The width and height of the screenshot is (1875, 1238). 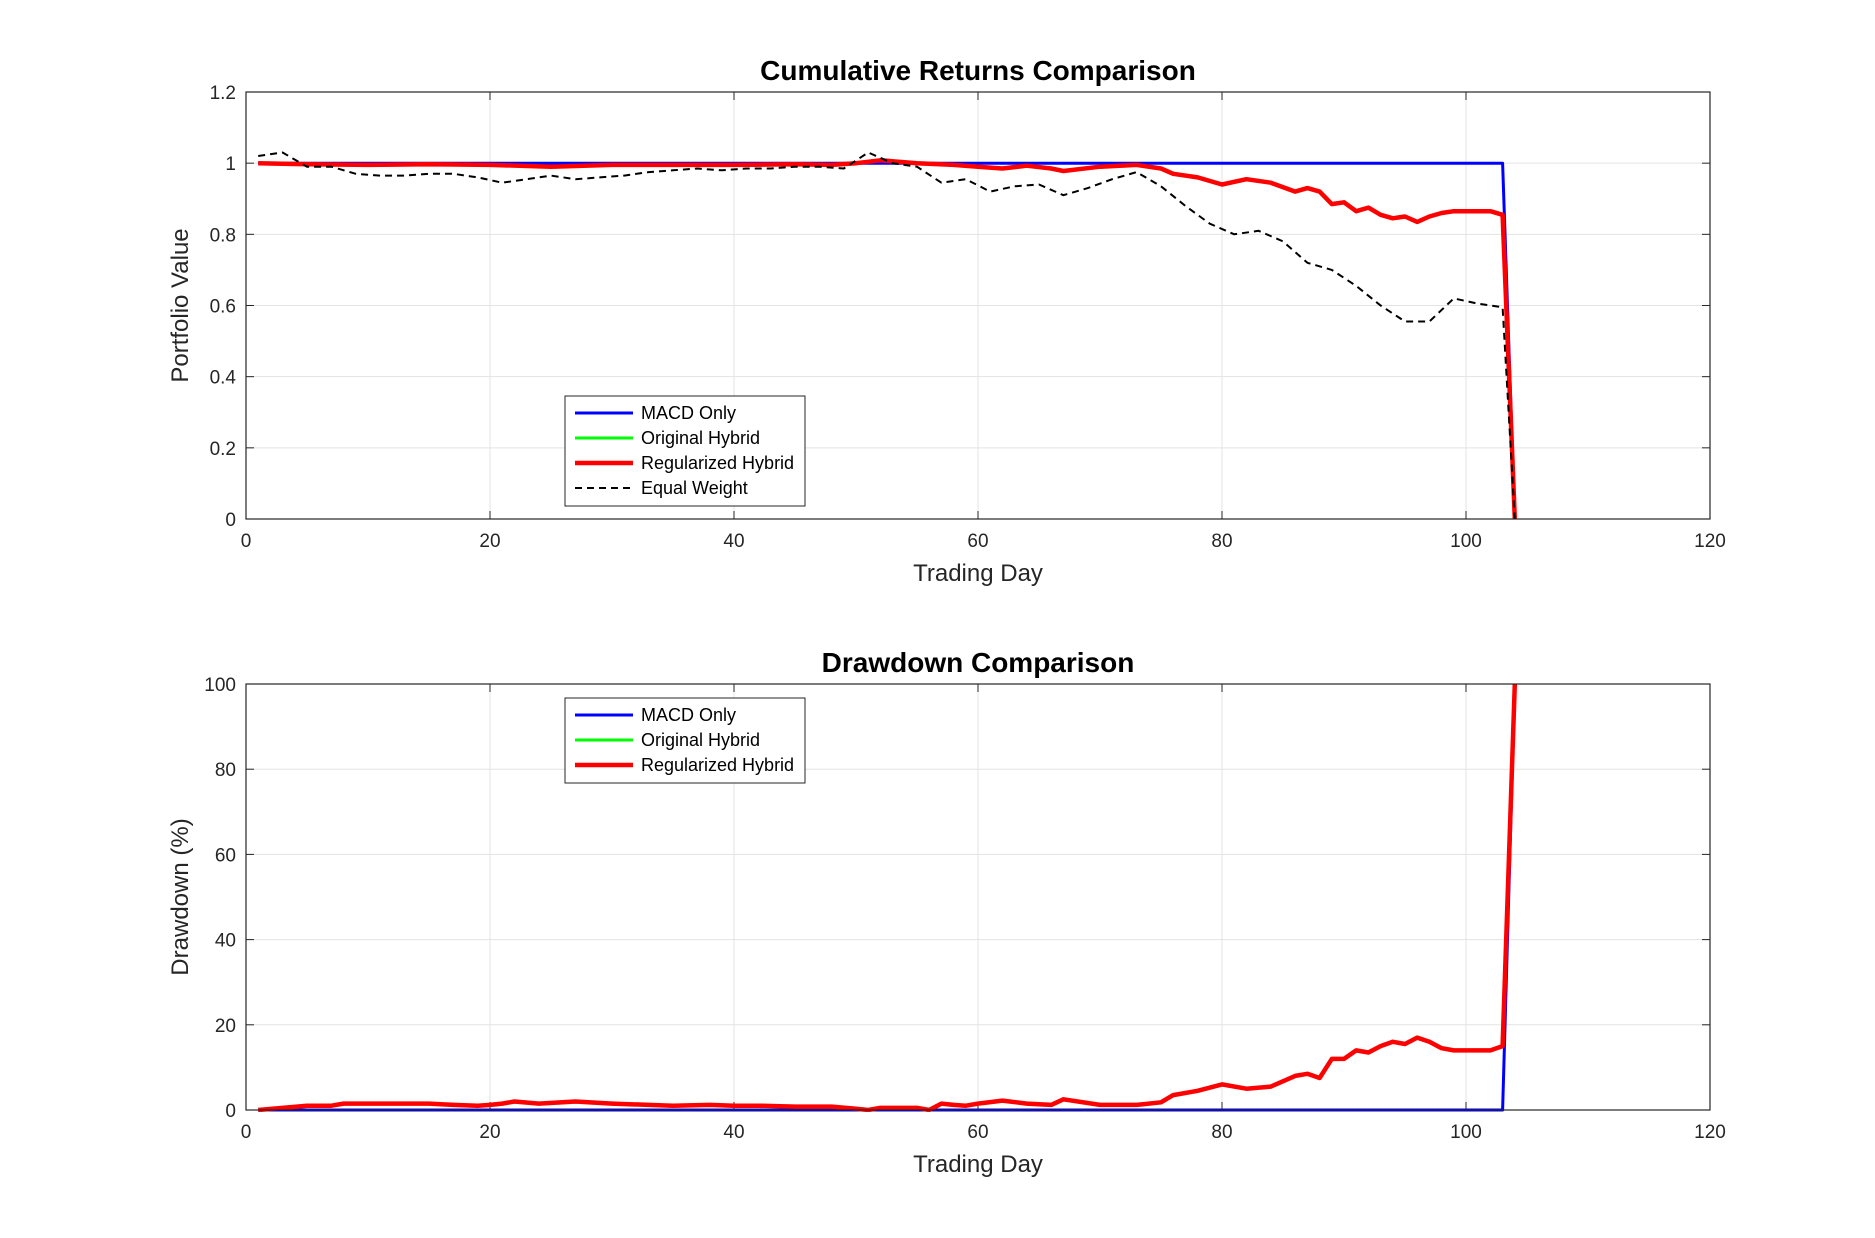 I want to click on y-tick-label: 60, so click(x=225, y=855).